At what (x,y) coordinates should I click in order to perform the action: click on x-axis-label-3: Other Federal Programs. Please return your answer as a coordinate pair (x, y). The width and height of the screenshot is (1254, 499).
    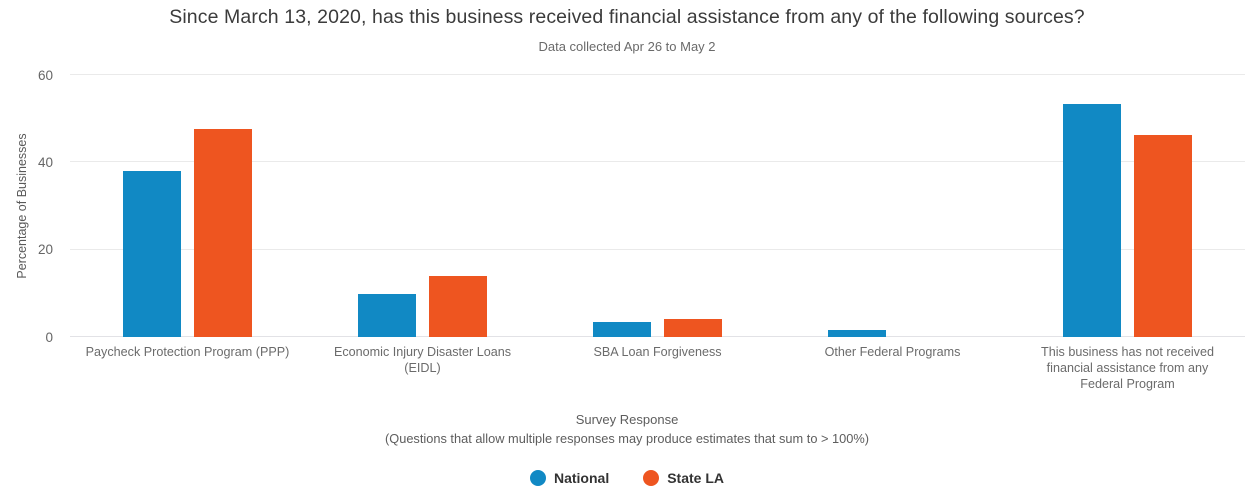
    Looking at the image, I should click on (892, 352).